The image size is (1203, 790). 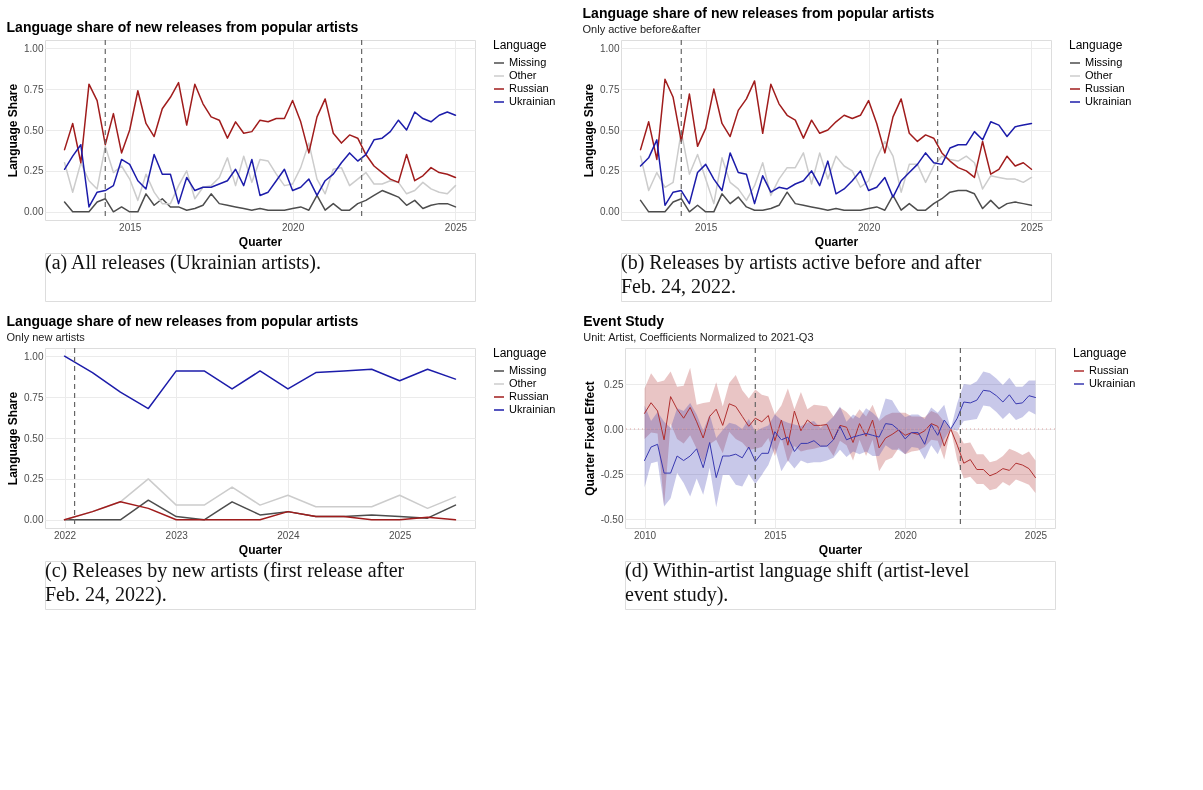 I want to click on chart-subtitle: Unit: Artist, Coefficients Normalized to 2021-Q3, so click(x=698, y=337).